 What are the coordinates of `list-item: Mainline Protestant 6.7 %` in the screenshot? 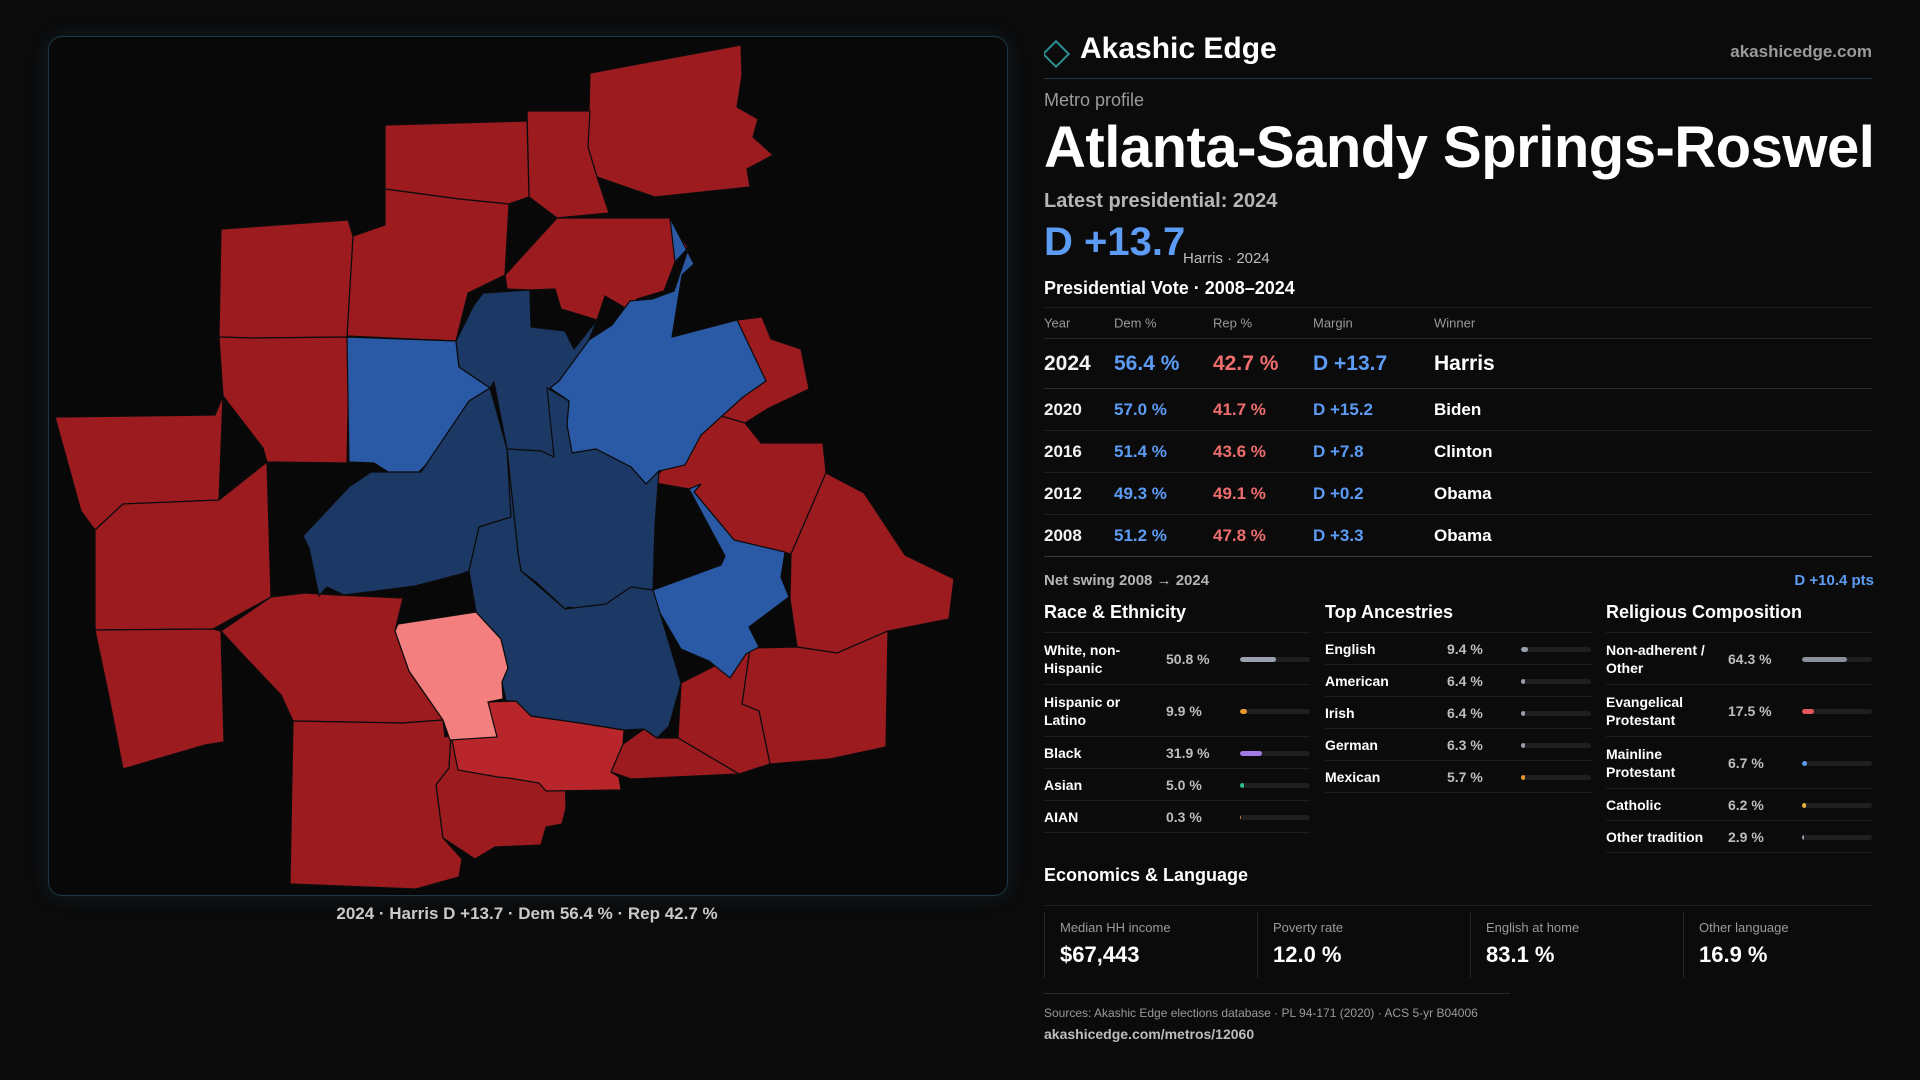 It's located at (1739, 763).